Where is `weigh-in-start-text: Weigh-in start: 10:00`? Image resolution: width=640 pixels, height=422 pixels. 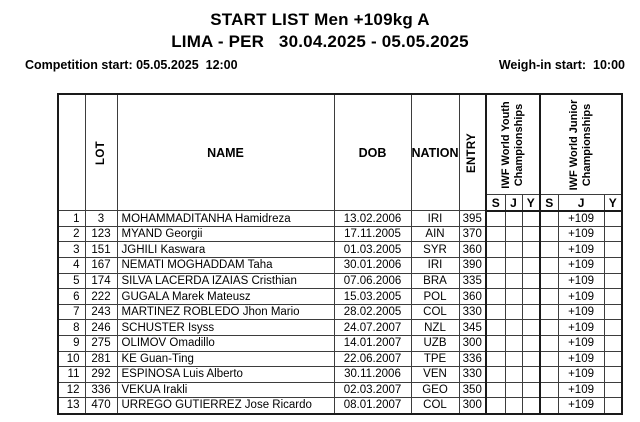 weigh-in-start-text: Weigh-in start: 10:00 is located at coordinates (561, 64).